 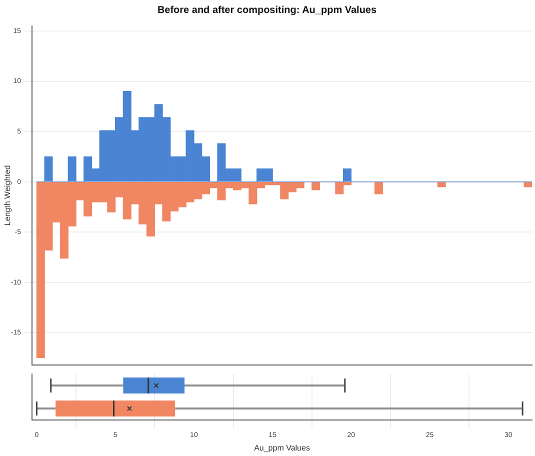 What do you see at coordinates (7, 195) in the screenshot?
I see `y-axis-title: Length Weighted` at bounding box center [7, 195].